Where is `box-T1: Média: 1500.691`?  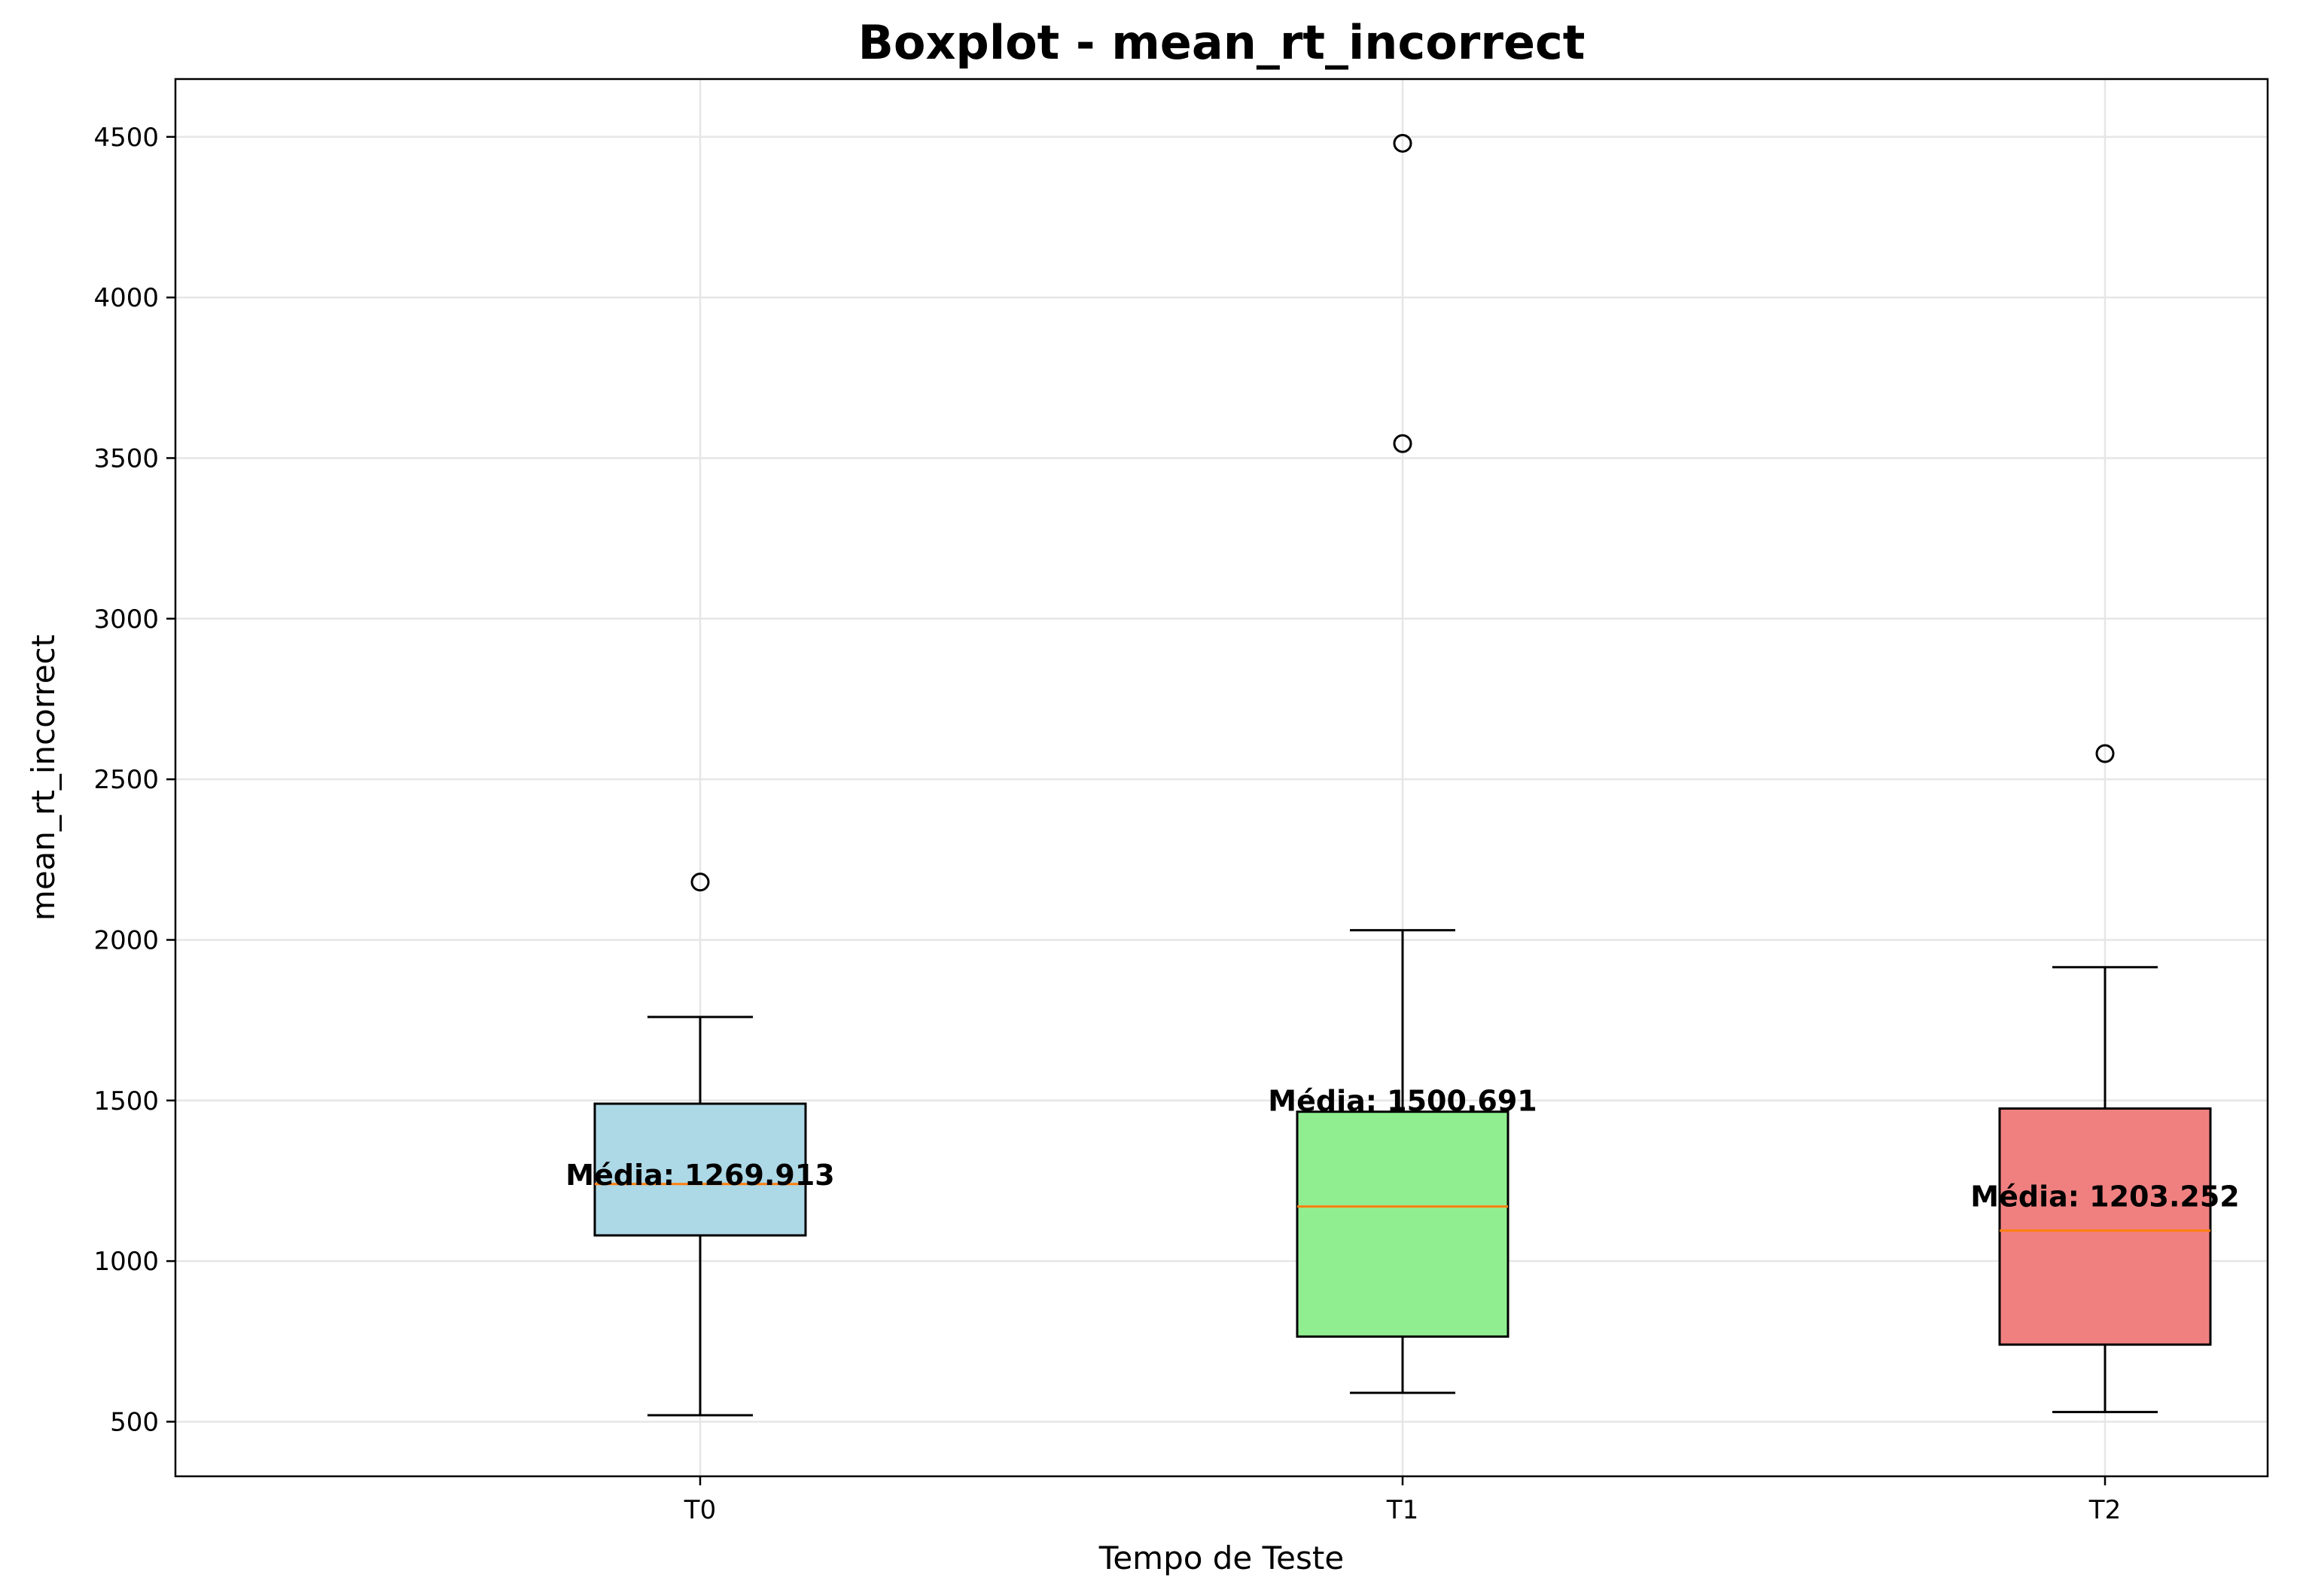 box-T1: Média: 1500.691 is located at coordinates (1402, 763).